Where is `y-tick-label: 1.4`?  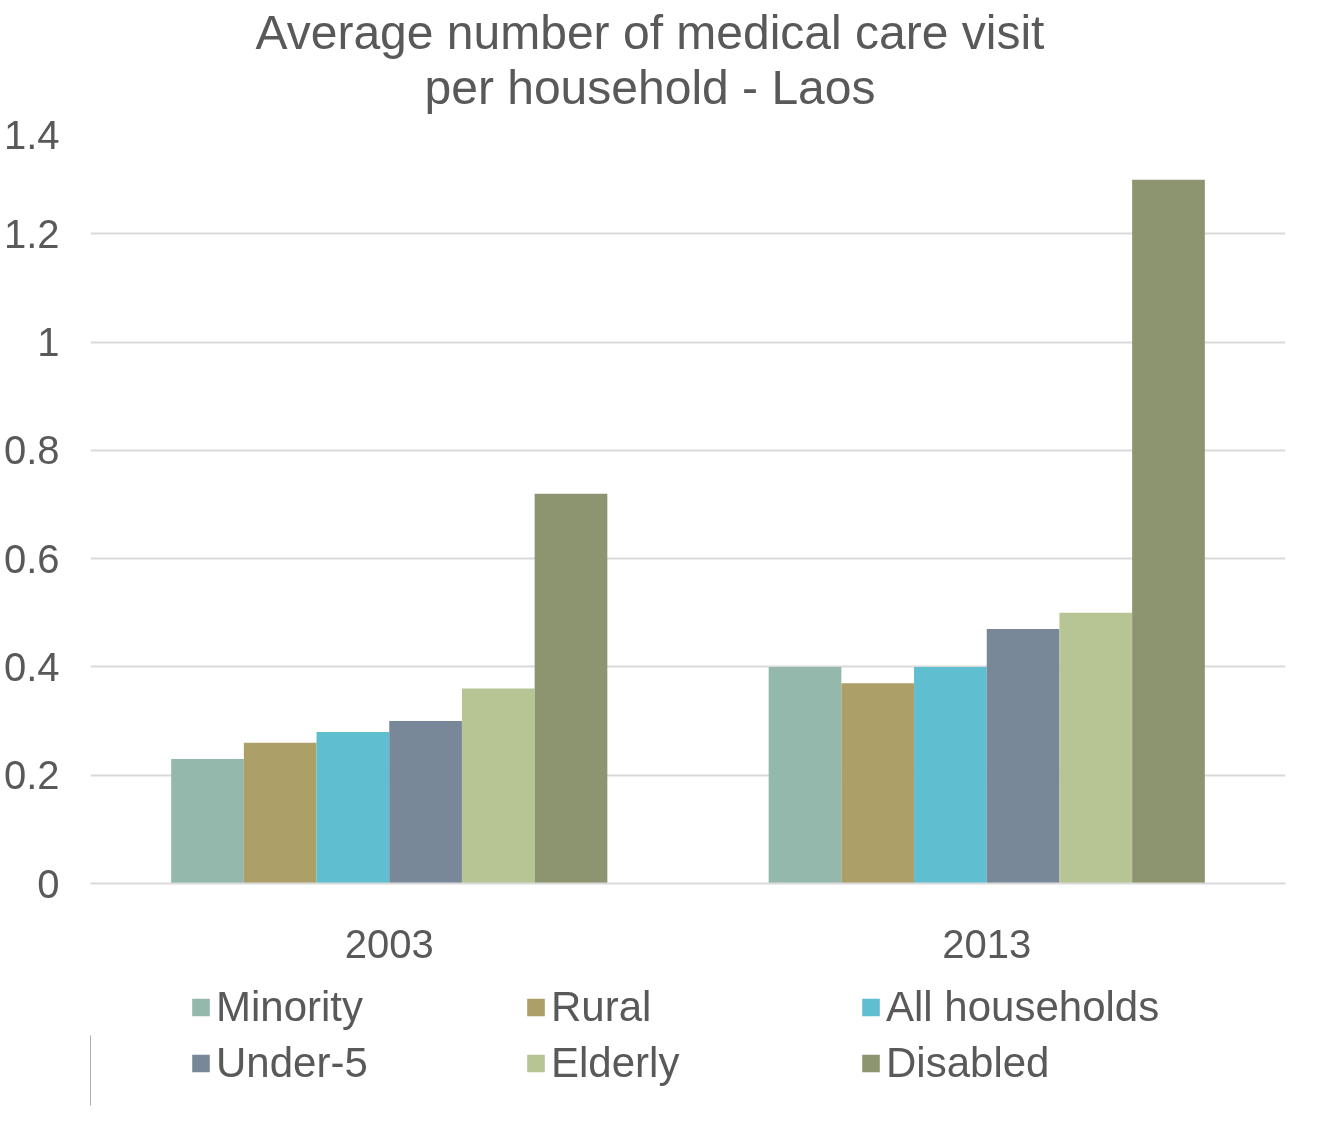
y-tick-label: 1.4 is located at coordinates (31, 134).